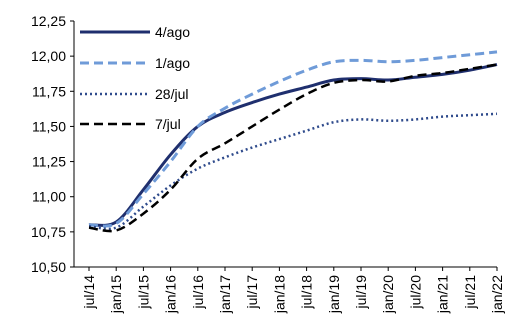  Describe the element at coordinates (443, 294) in the screenshot. I see `x-tick-label: jan/21` at that location.